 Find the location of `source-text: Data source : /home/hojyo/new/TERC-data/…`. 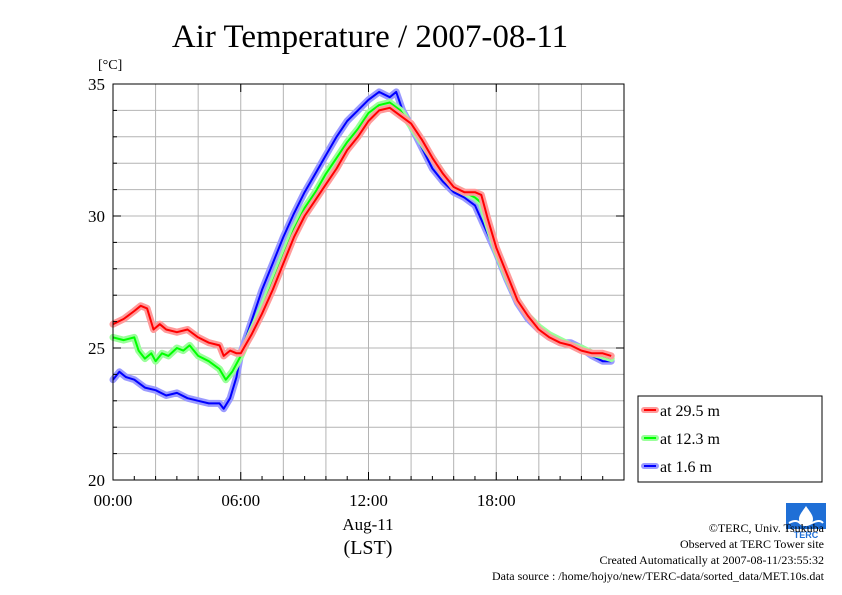

source-text: Data source : /home/hojyo/new/TERC-data/… is located at coordinates (658, 576).